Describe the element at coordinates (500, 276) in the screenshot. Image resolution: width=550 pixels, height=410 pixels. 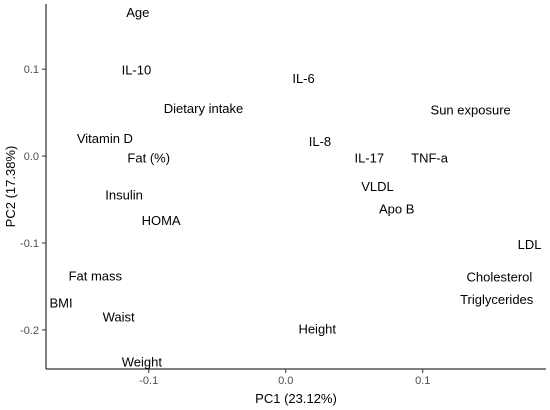
I see `point-label: Cholesterol` at that location.